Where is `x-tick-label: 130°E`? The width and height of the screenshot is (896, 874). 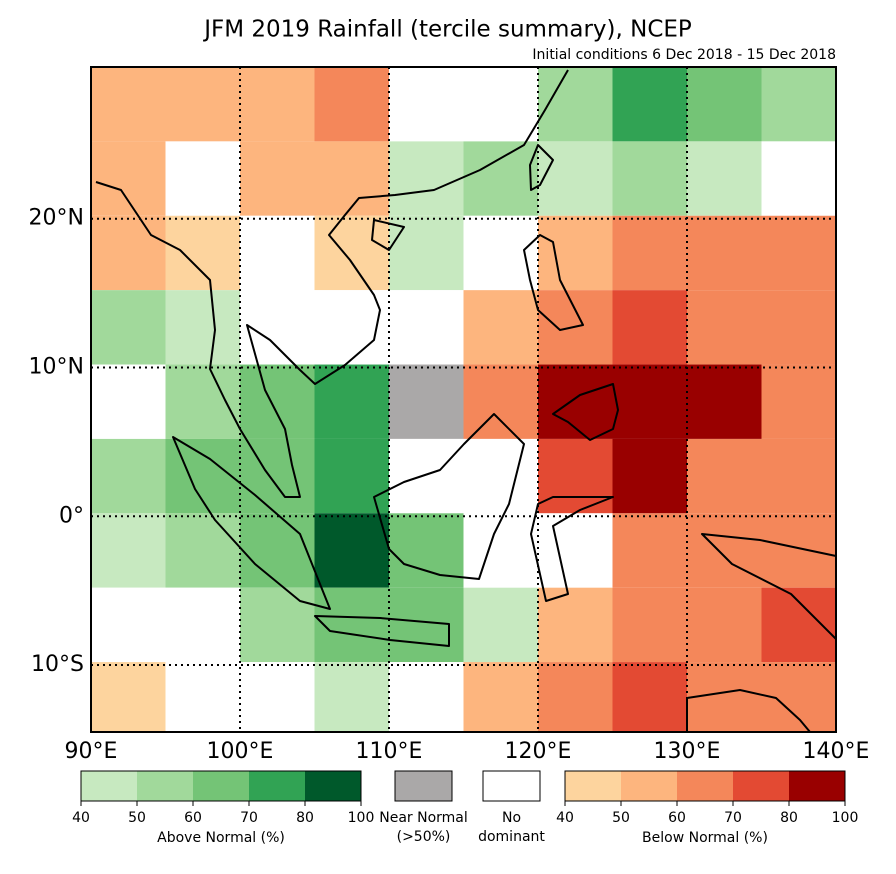
x-tick-label: 130°E is located at coordinates (687, 751).